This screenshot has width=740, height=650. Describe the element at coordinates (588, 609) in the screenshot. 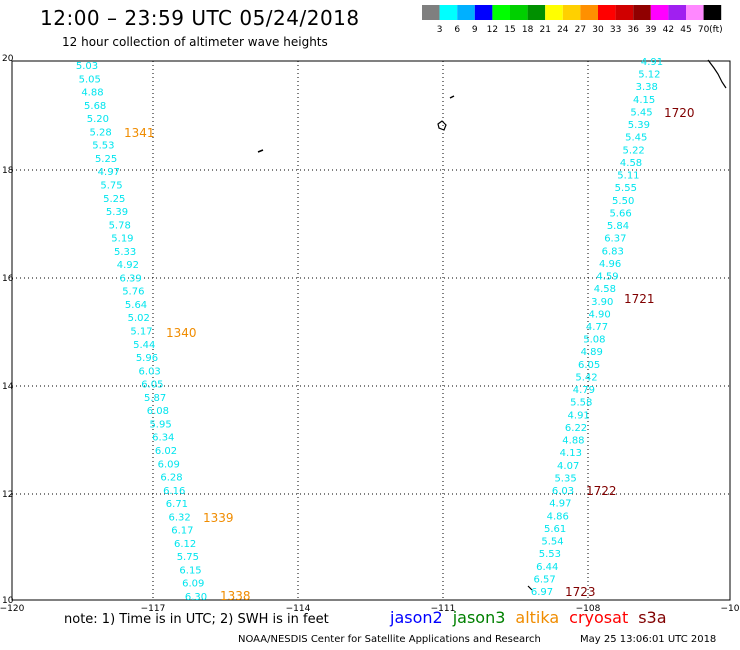

I see `x-tick-label: −108` at that location.